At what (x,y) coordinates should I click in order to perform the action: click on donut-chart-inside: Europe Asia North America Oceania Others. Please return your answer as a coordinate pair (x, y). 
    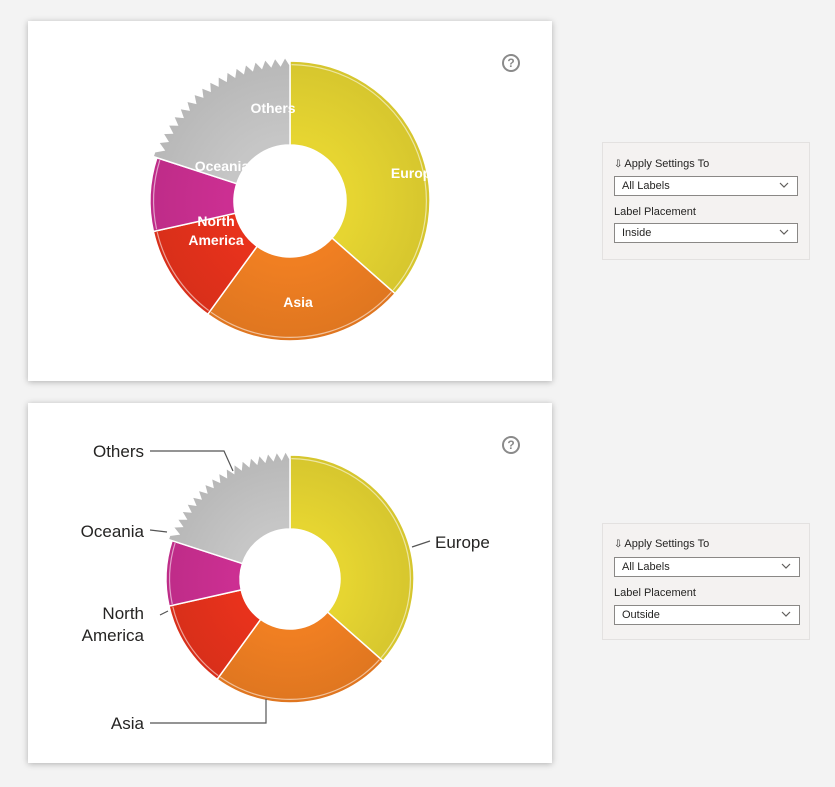
    Looking at the image, I should click on (294, 198).